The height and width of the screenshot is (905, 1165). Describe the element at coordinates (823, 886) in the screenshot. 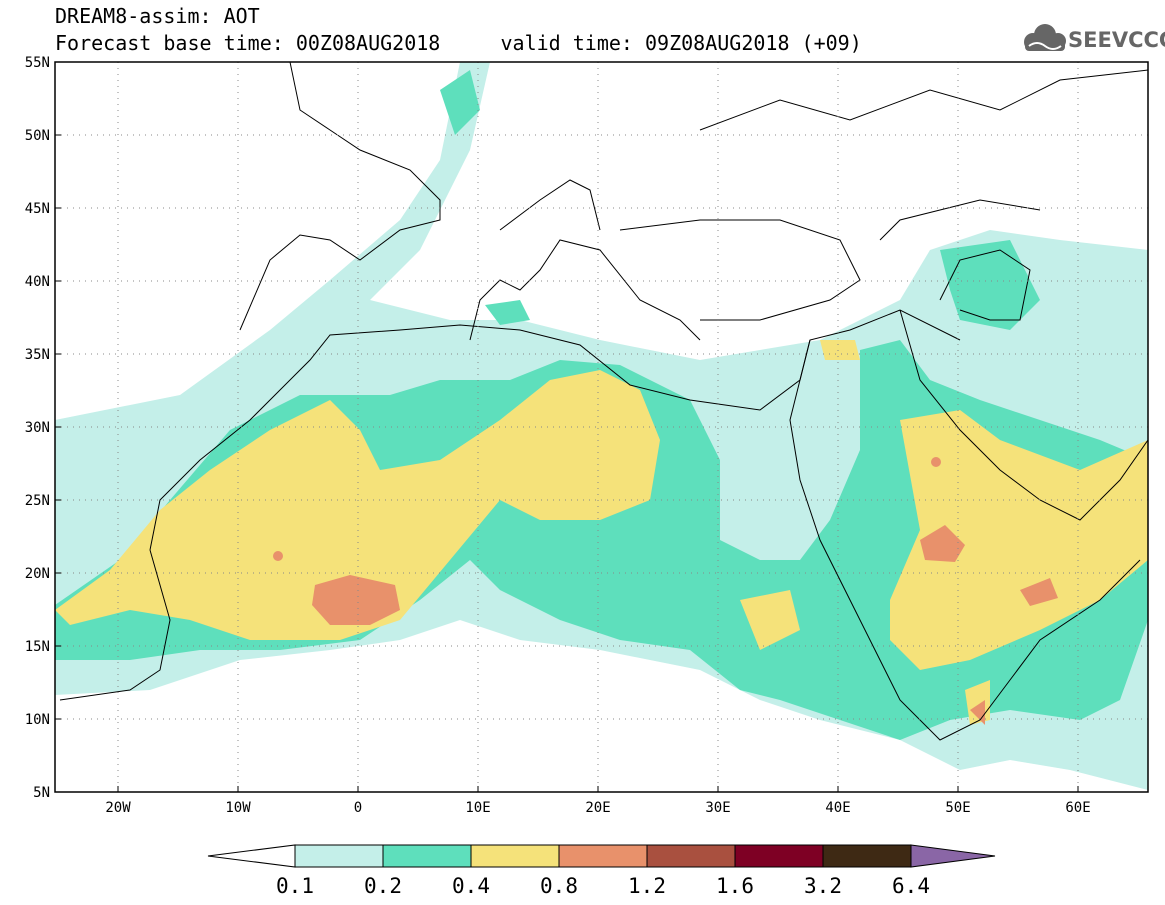

I see `colorbar-label: 3.2` at that location.